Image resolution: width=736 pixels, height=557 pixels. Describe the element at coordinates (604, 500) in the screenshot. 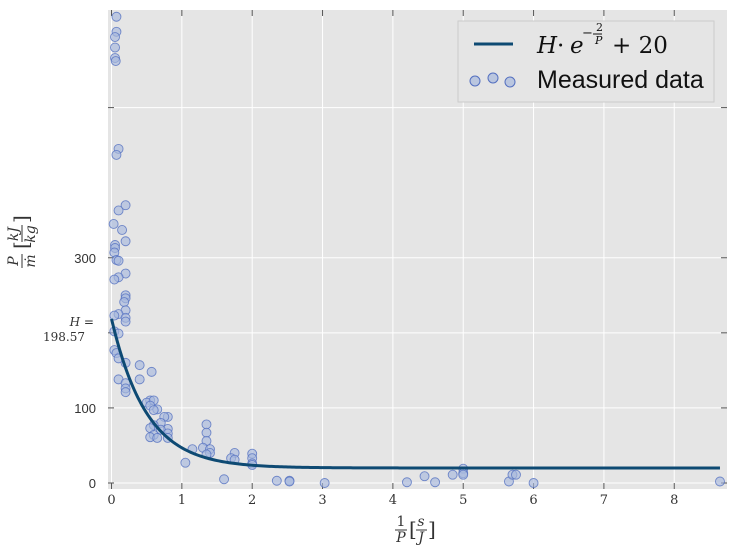

I see `x-tick-label: 7` at that location.